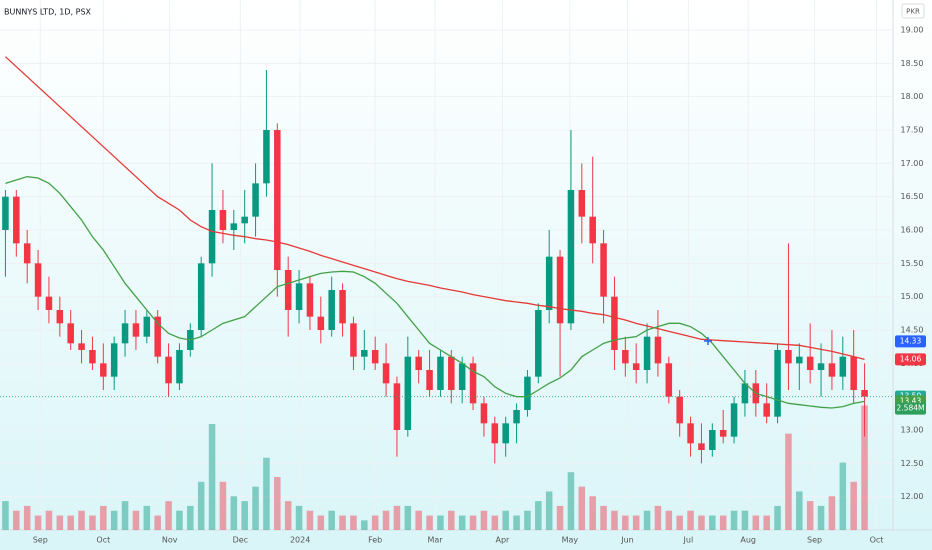 The image size is (932, 550). I want to click on x-tick-label: Feb, so click(375, 540).